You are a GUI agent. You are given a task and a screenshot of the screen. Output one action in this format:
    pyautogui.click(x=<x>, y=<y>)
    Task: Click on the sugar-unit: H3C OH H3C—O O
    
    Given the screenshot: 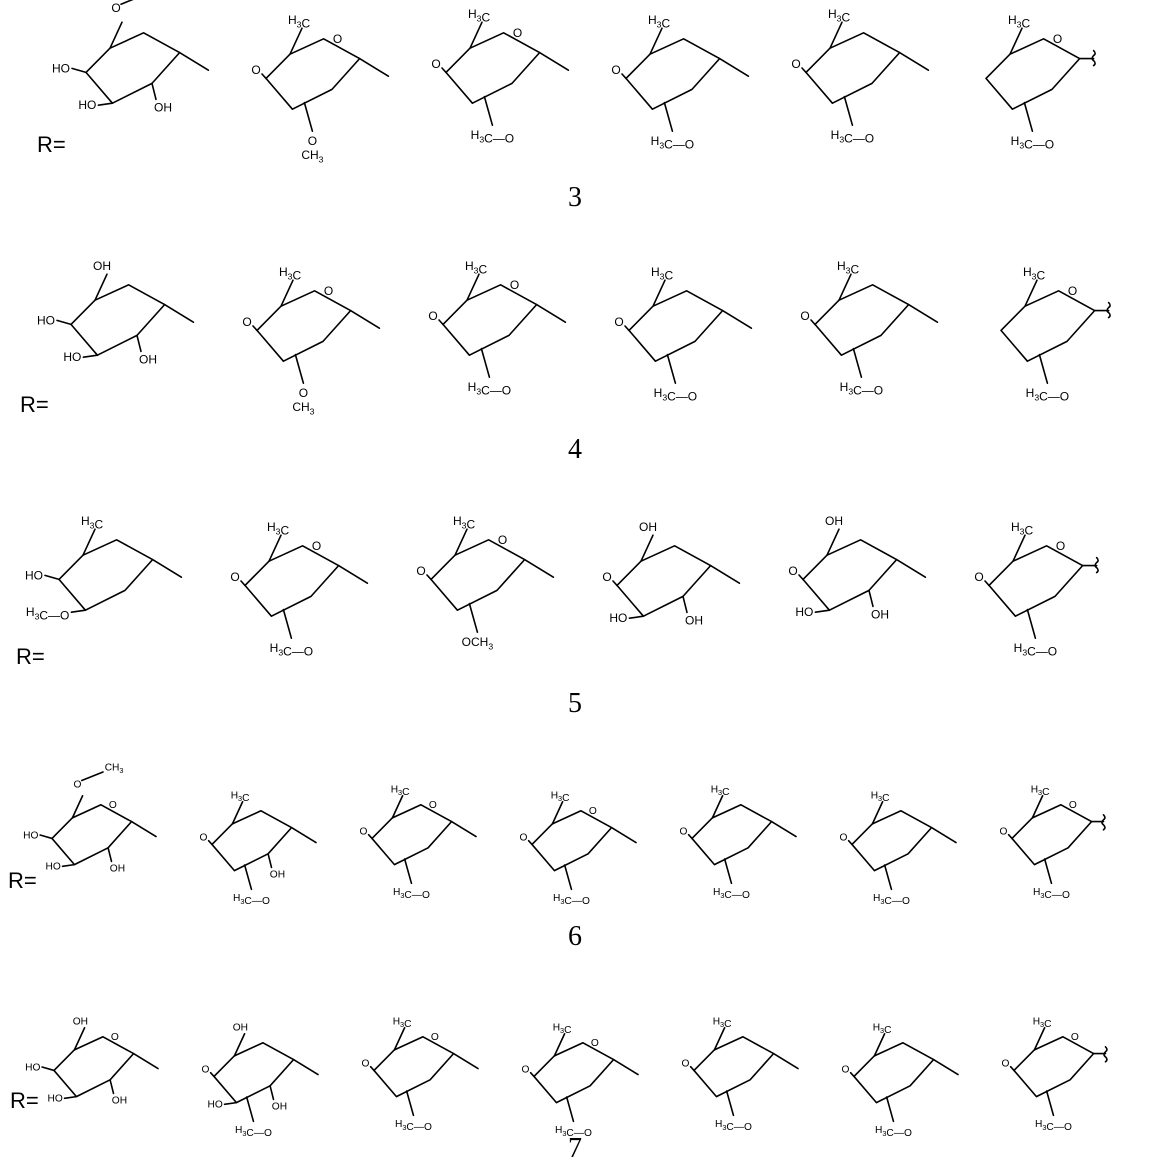 What is the action you would take?
    pyautogui.click(x=258, y=848)
    